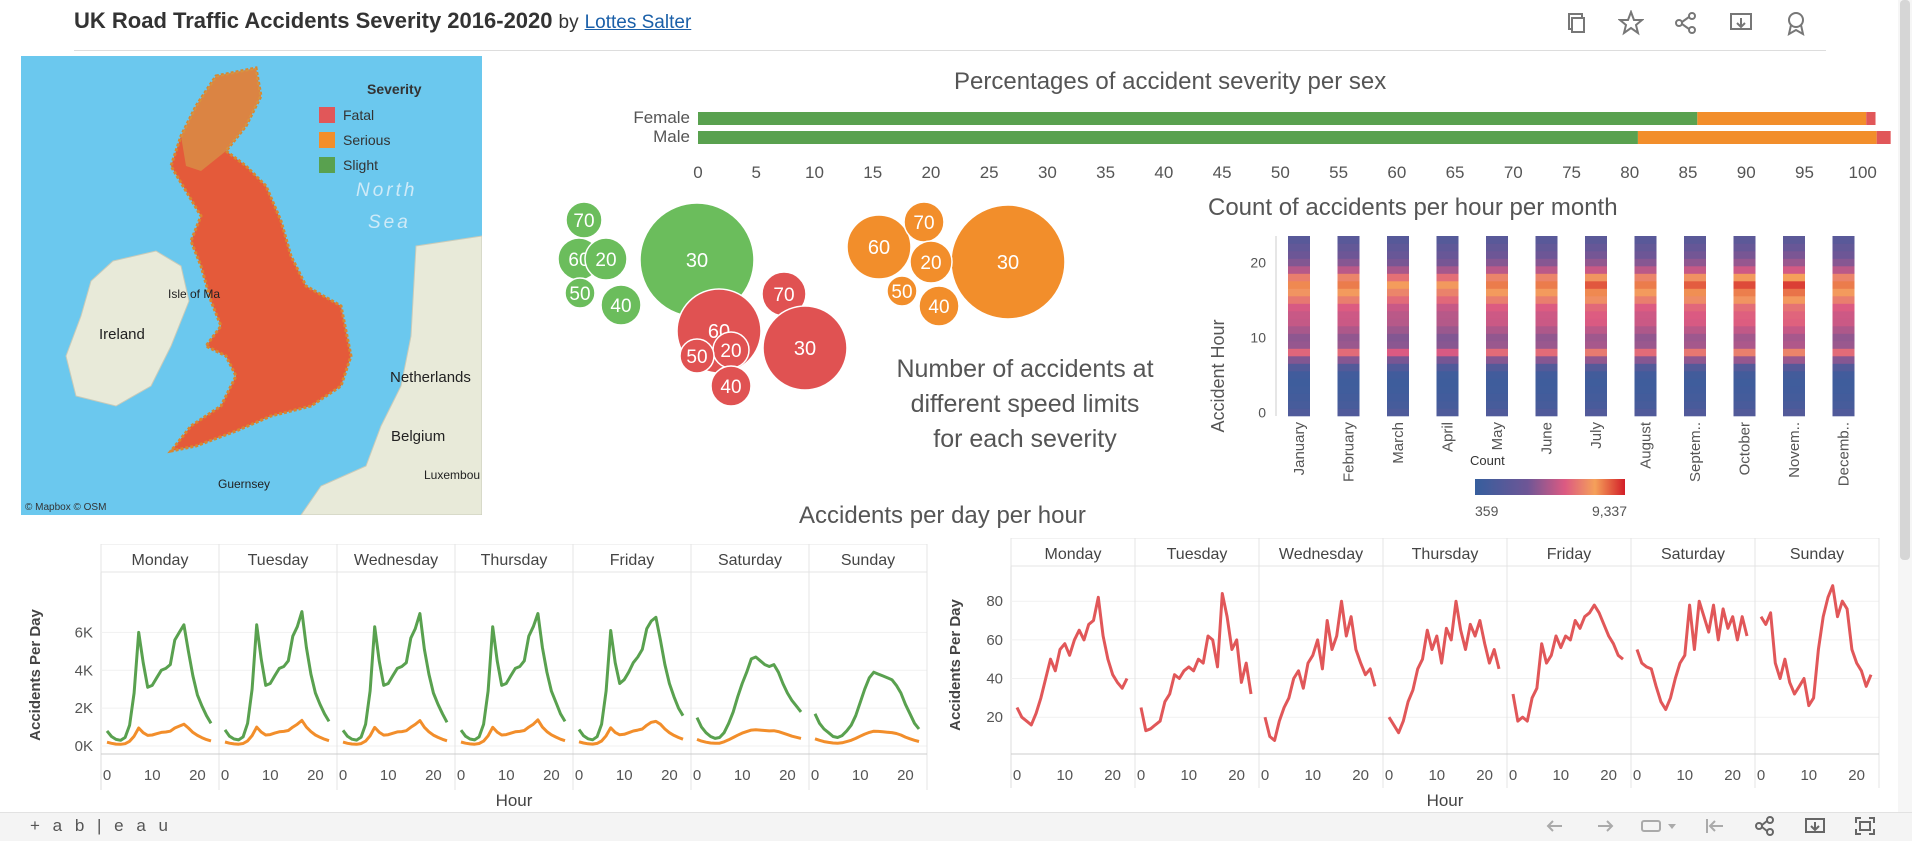  Describe the element at coordinates (1072, 661) in the screenshot. I see `line-fatal-monday` at that location.